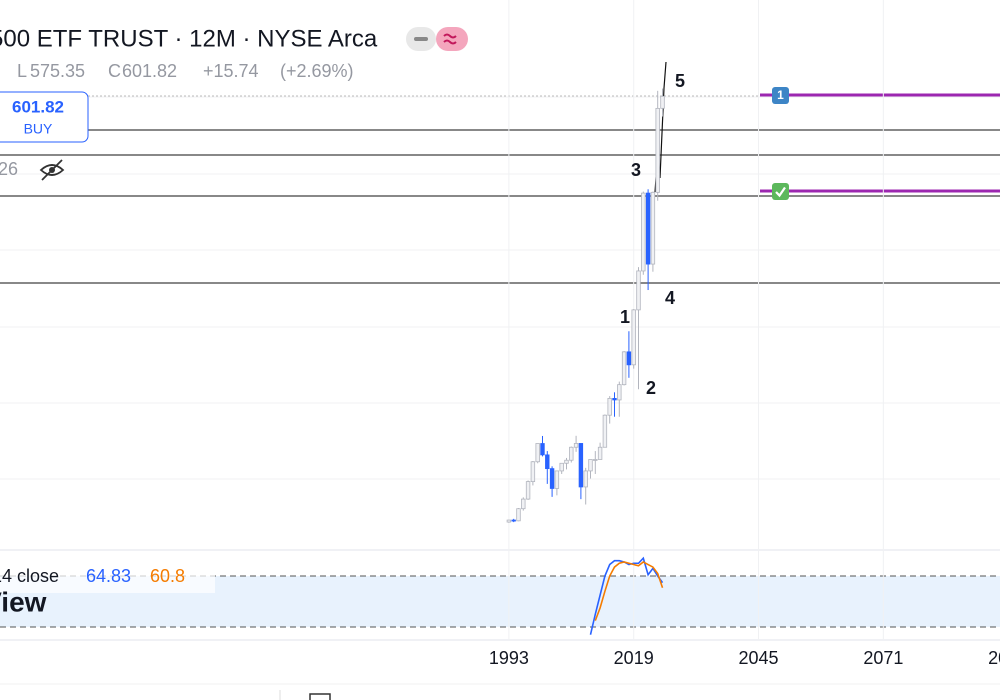  What do you see at coordinates (629, 591) in the screenshot?
I see `indicator-line` at bounding box center [629, 591].